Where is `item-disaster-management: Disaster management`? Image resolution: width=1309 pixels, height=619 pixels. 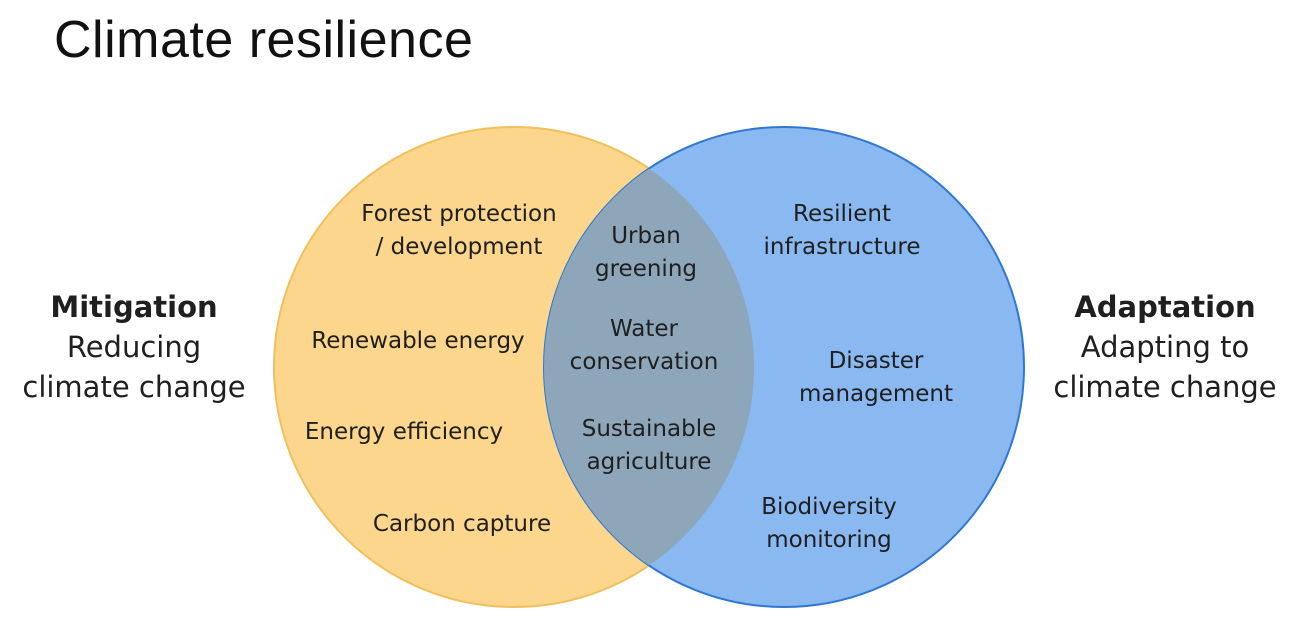
item-disaster-management: Disaster management is located at coordinates (876, 378).